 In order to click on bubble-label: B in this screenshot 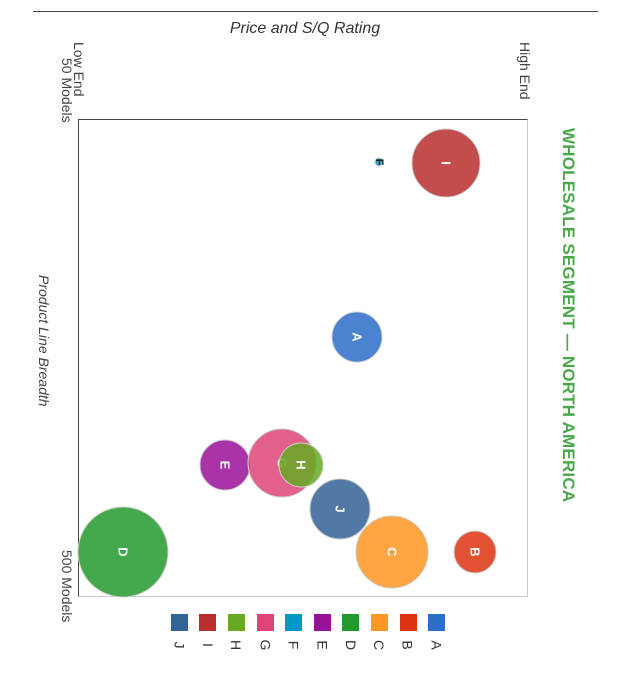, I will do `click(475, 551)`.